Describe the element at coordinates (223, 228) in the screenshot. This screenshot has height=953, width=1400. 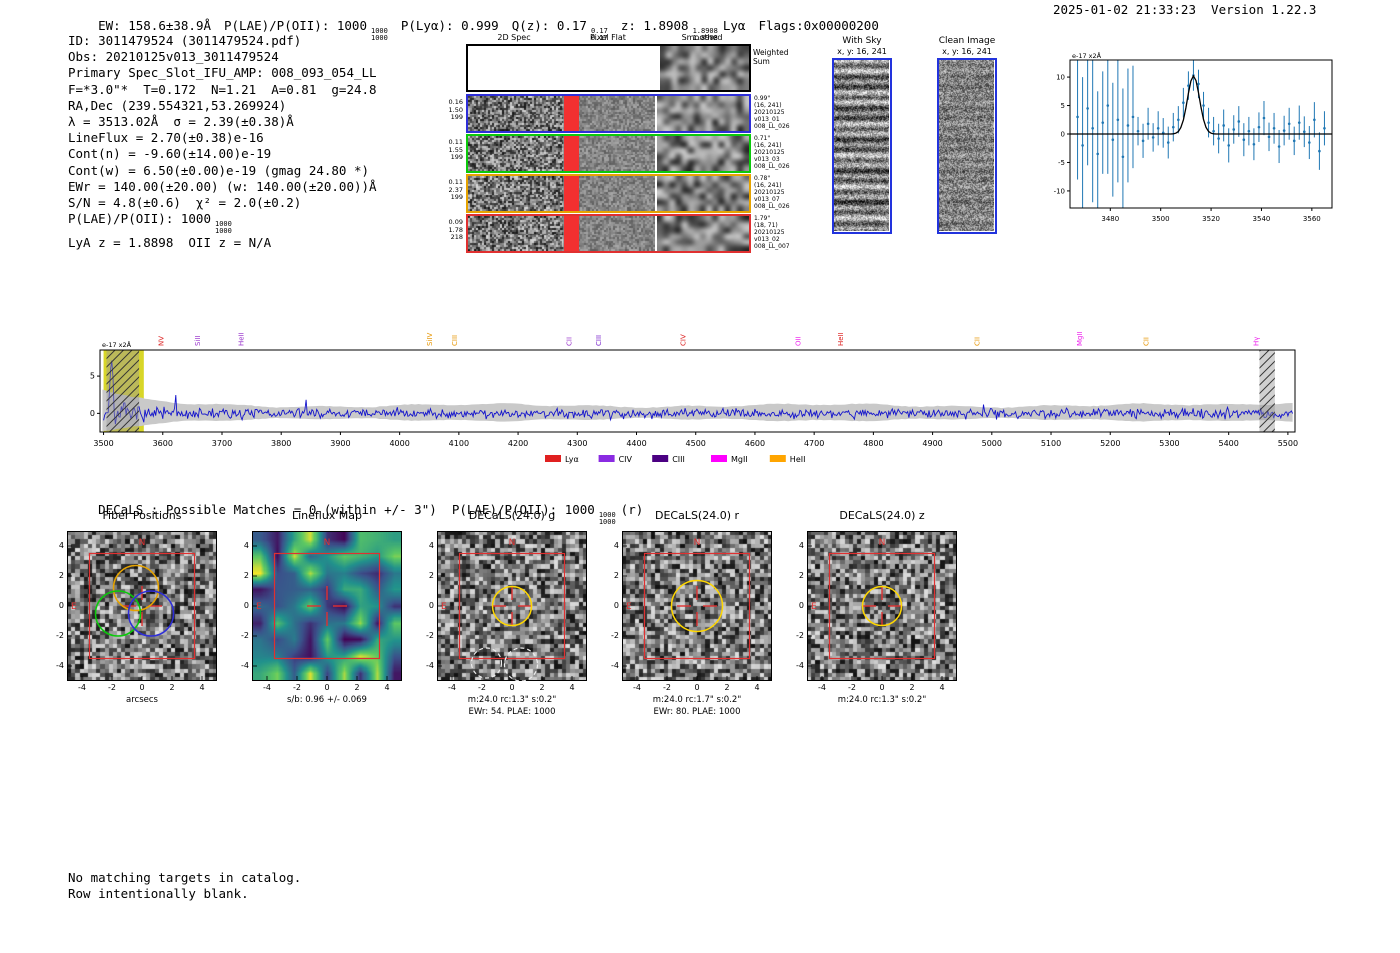
I see `info-plae-frac: 1000 1000` at that location.